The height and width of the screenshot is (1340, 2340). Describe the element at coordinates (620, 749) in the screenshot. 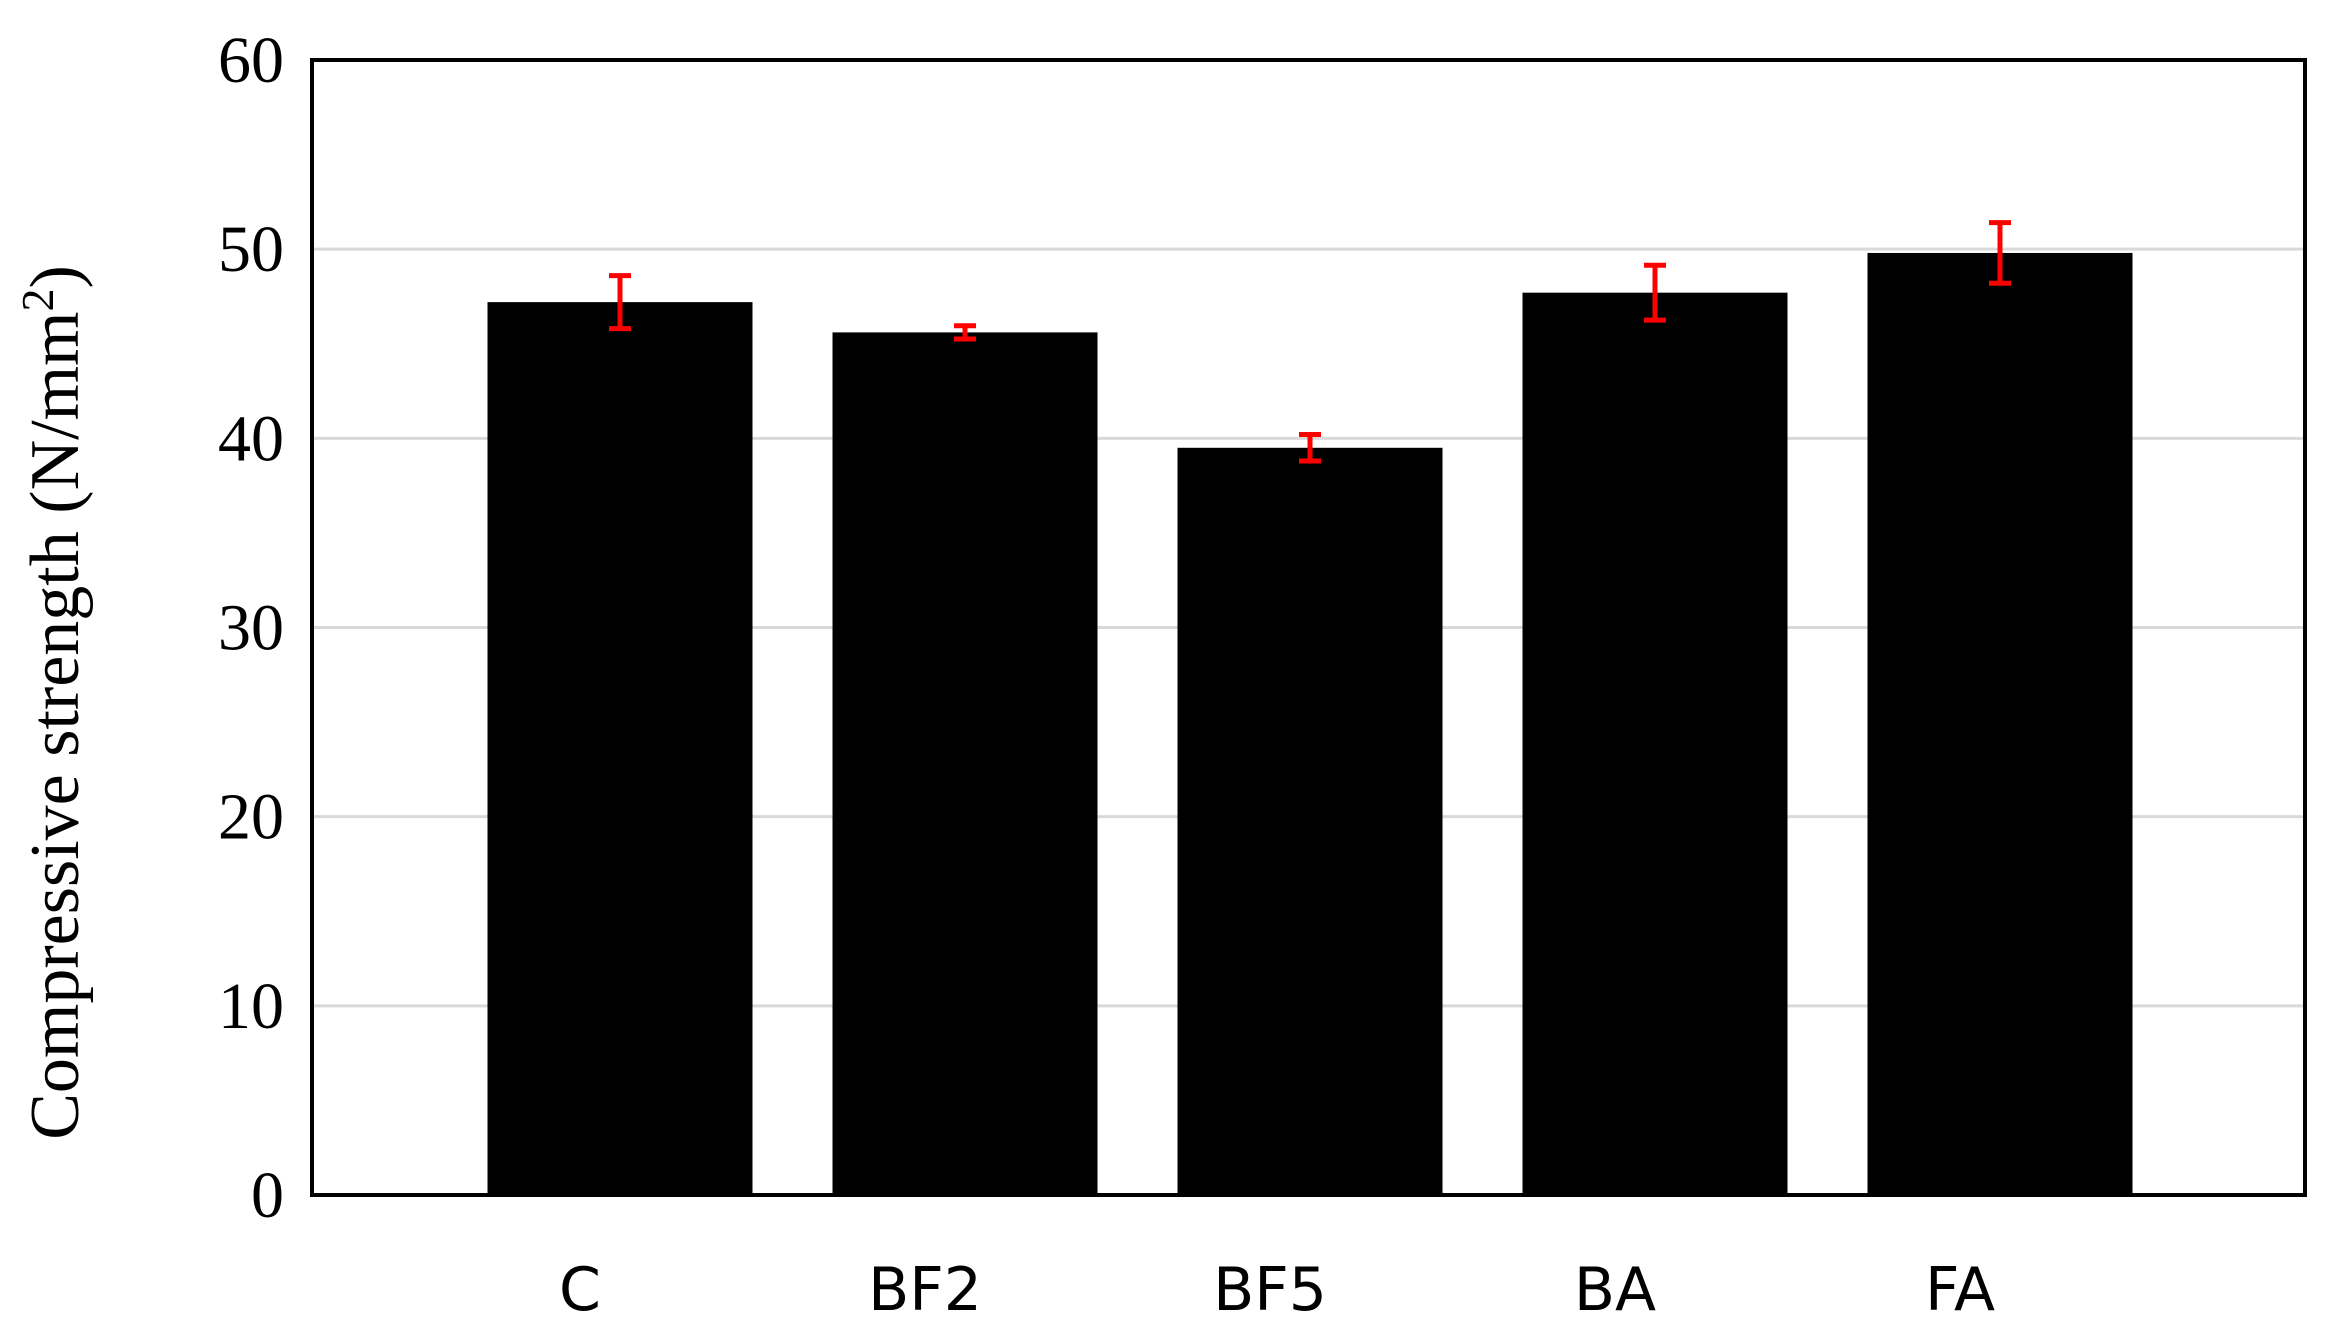

I see `bar-c` at that location.